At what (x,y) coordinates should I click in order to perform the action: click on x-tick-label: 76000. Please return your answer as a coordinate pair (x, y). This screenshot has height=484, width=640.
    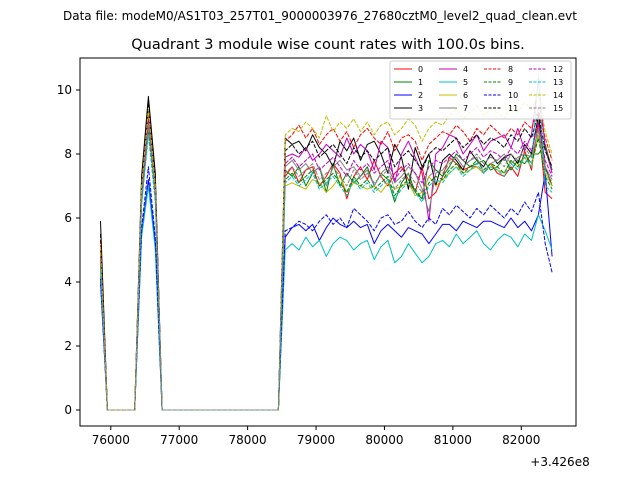
    Looking at the image, I should click on (111, 440).